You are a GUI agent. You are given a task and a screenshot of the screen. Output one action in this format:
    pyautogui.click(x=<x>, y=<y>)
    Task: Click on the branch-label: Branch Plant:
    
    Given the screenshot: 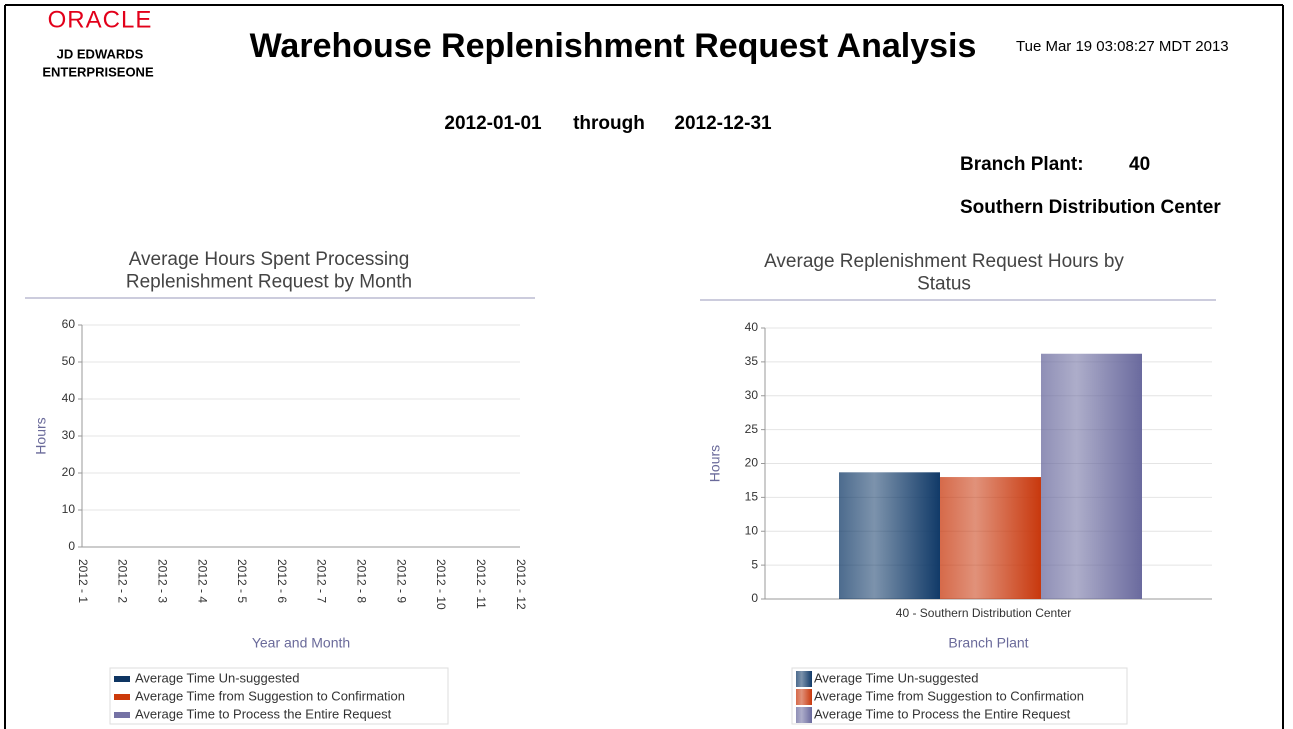 What is the action you would take?
    pyautogui.click(x=1022, y=164)
    